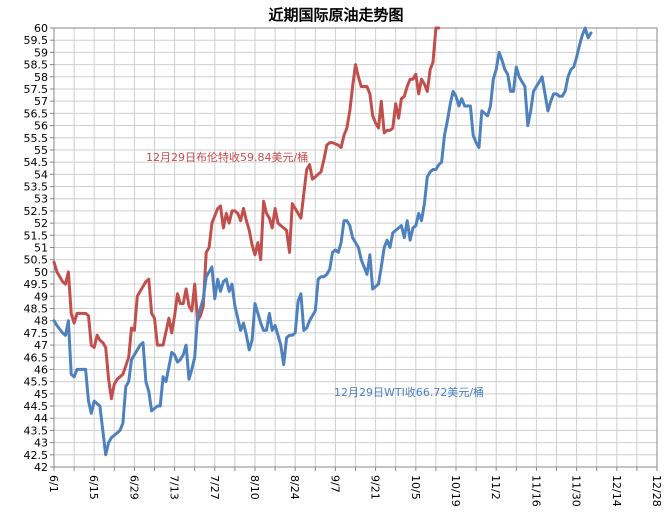 This screenshot has width=672, height=515. Describe the element at coordinates (36, 65) in the screenshot. I see `y-tick-label: 58.5` at that location.